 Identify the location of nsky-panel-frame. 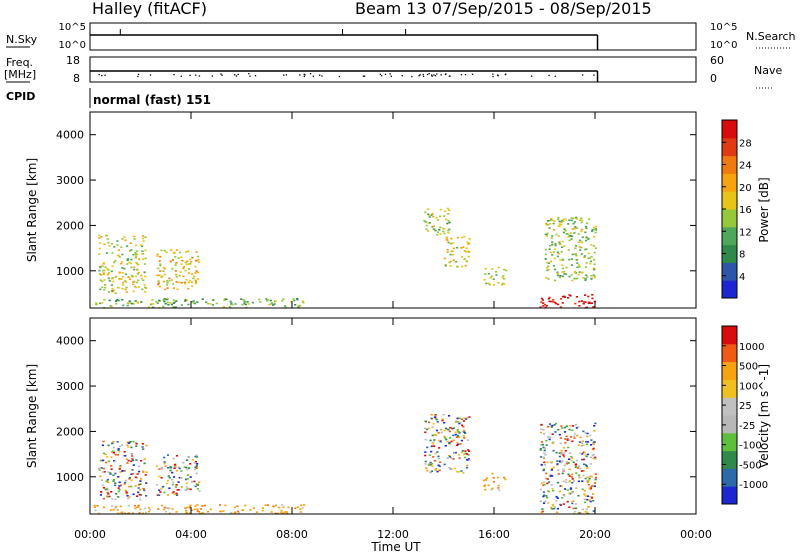
(393, 36).